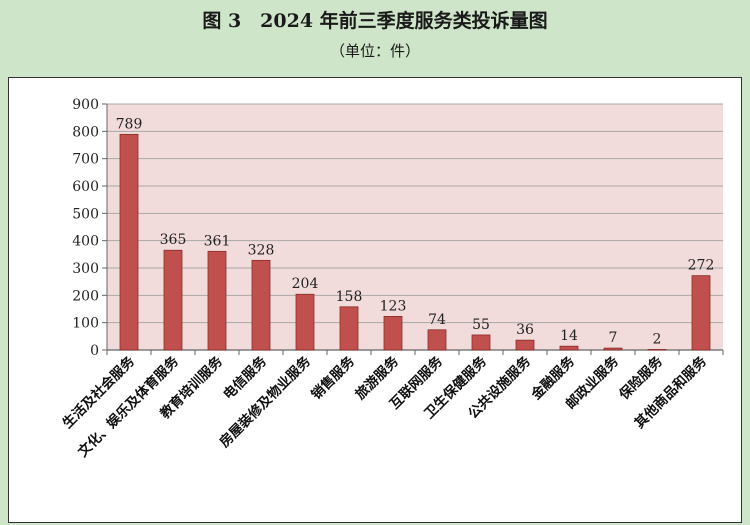  I want to click on data-label: 328, so click(261, 250).